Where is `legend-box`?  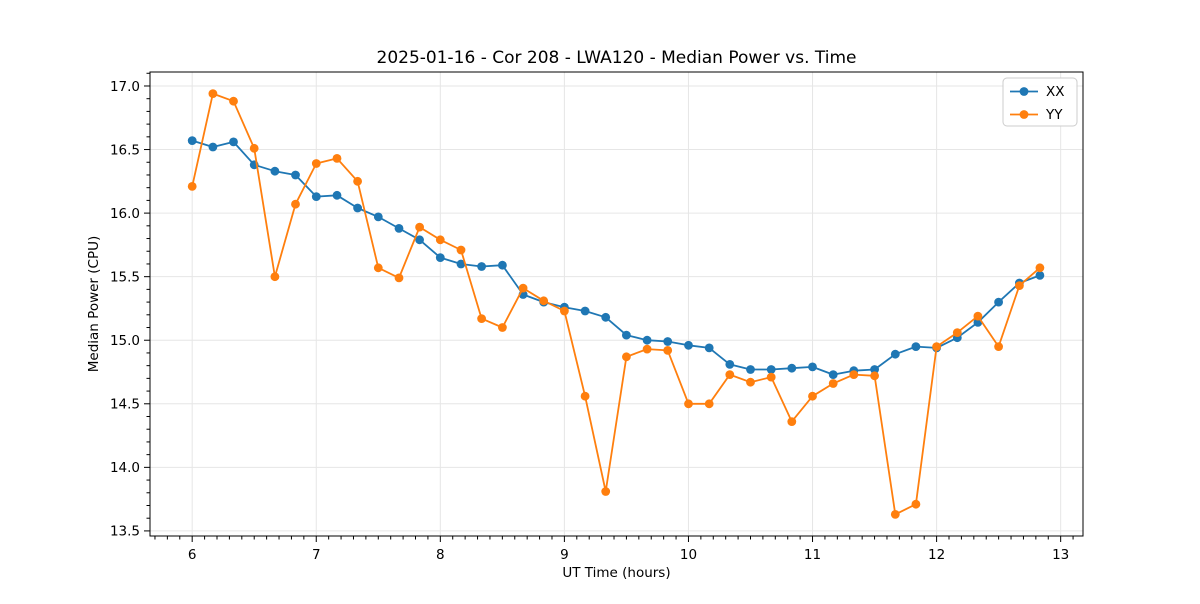
legend-box is located at coordinates (1040, 102).